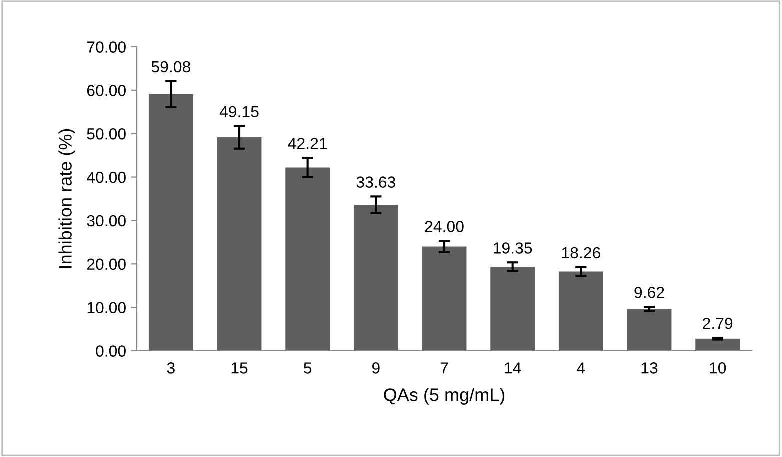  Describe the element at coordinates (308, 368) in the screenshot. I see `x-tick-label: 5` at that location.